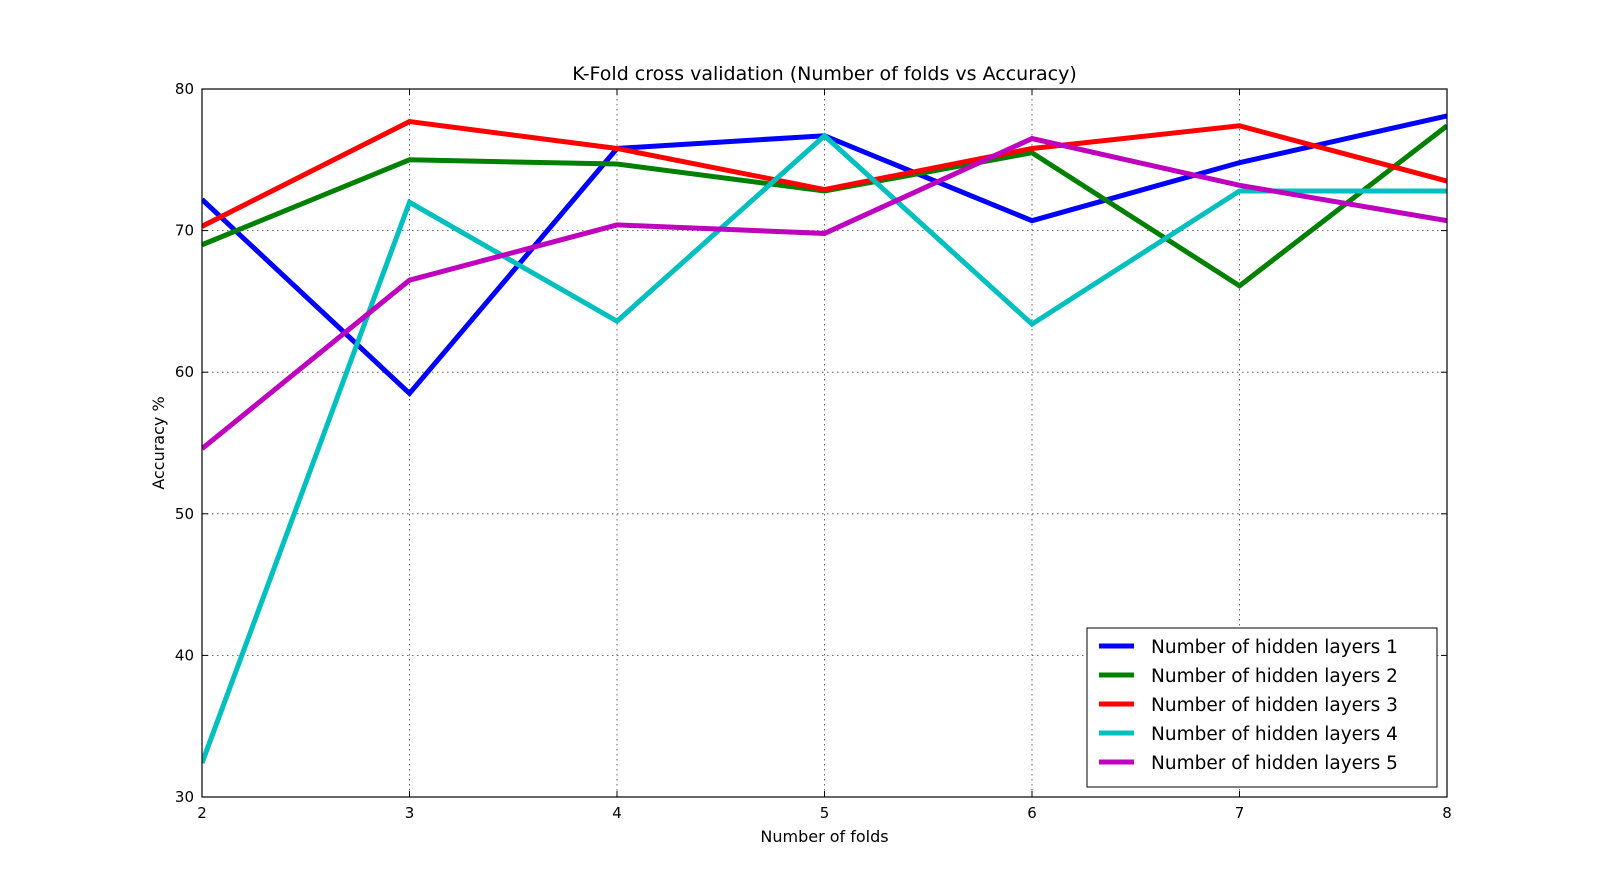  Describe the element at coordinates (824, 836) in the screenshot. I see `x-axis-label: Number of folds` at that location.